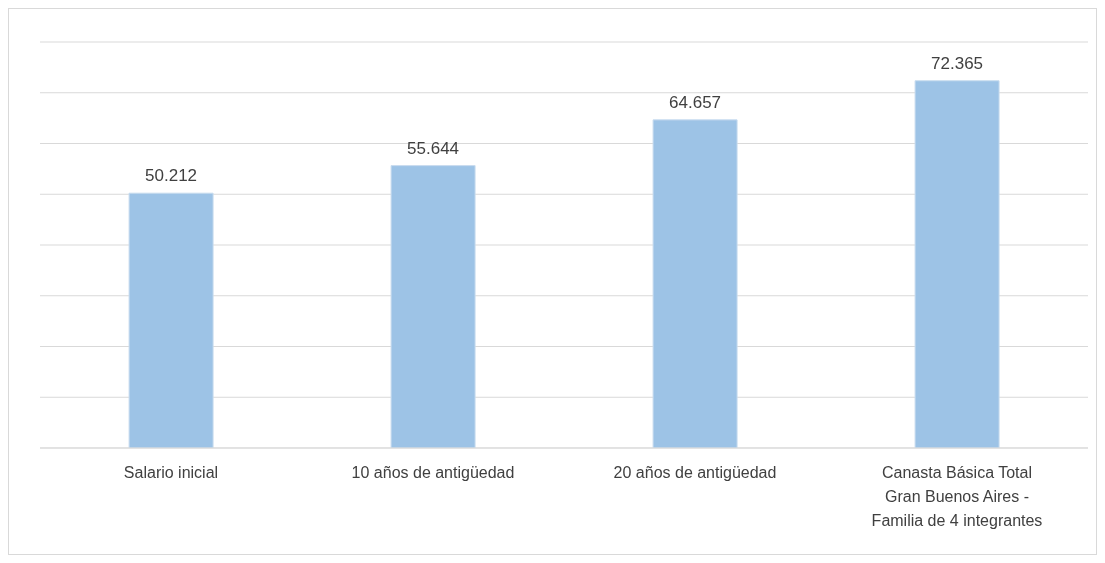 Image resolution: width=1105 pixels, height=563 pixels. Describe the element at coordinates (957, 496) in the screenshot. I see `x-tick-label: Canasta Básica Total Gran Buenos Aires - Familia de 4 integrantes` at that location.